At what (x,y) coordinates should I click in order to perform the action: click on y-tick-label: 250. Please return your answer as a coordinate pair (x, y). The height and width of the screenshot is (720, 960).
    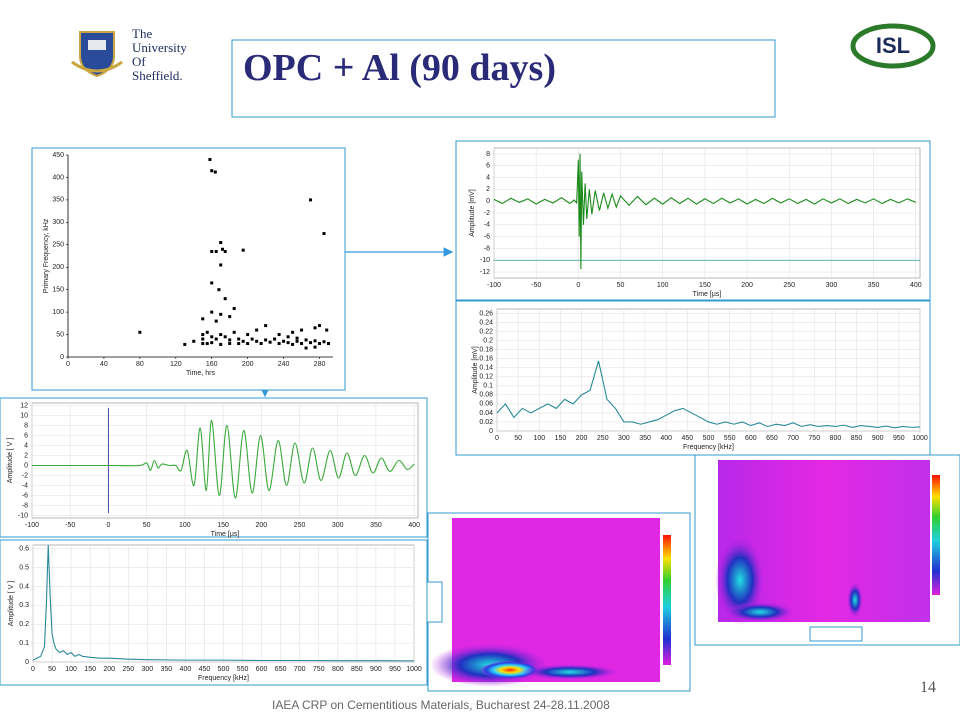
    Looking at the image, I should click on (58, 245).